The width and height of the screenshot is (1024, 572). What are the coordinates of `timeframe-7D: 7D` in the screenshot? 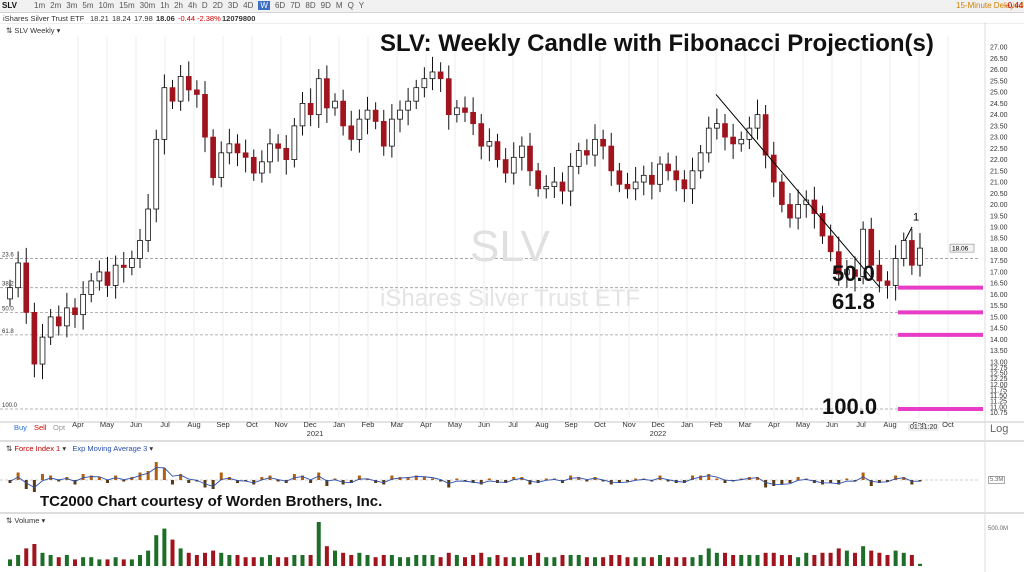 It's located at (295, 5).